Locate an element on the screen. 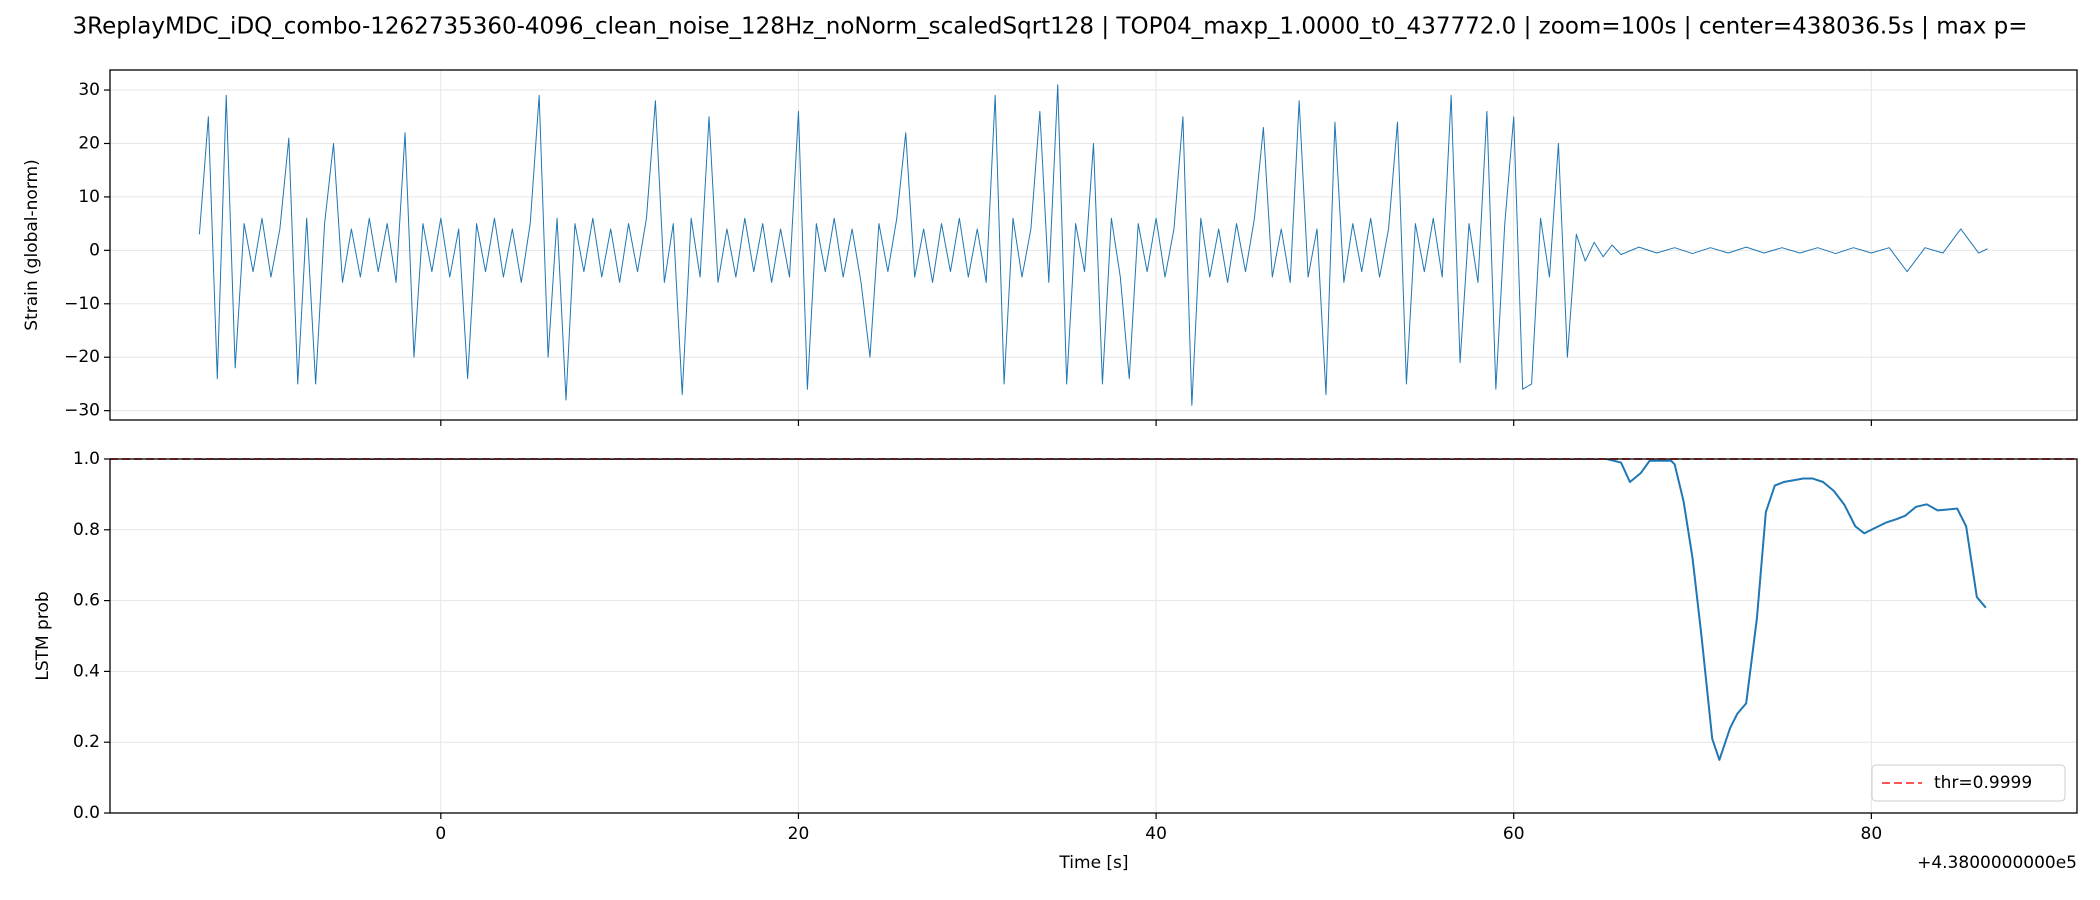  x-offset-label: +4.3800000000e5 is located at coordinates (1997, 863).